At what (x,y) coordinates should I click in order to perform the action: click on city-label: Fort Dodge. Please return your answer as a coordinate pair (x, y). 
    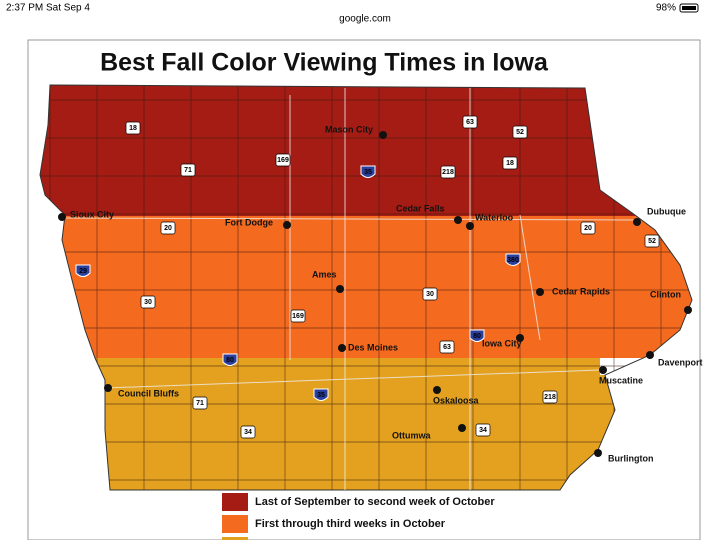
    Looking at the image, I should click on (249, 222).